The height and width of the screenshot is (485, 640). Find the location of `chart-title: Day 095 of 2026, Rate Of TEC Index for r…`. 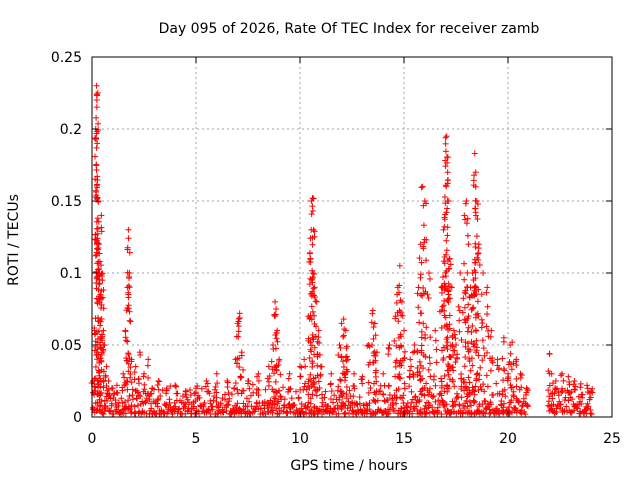

chart-title: Day 095 of 2026, Rate Of TEC Index for r… is located at coordinates (349, 29).